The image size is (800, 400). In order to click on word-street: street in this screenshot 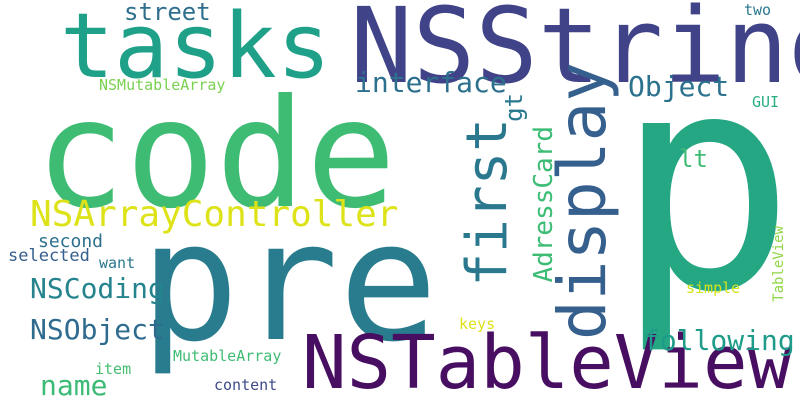, I will do `click(167, 13)`.